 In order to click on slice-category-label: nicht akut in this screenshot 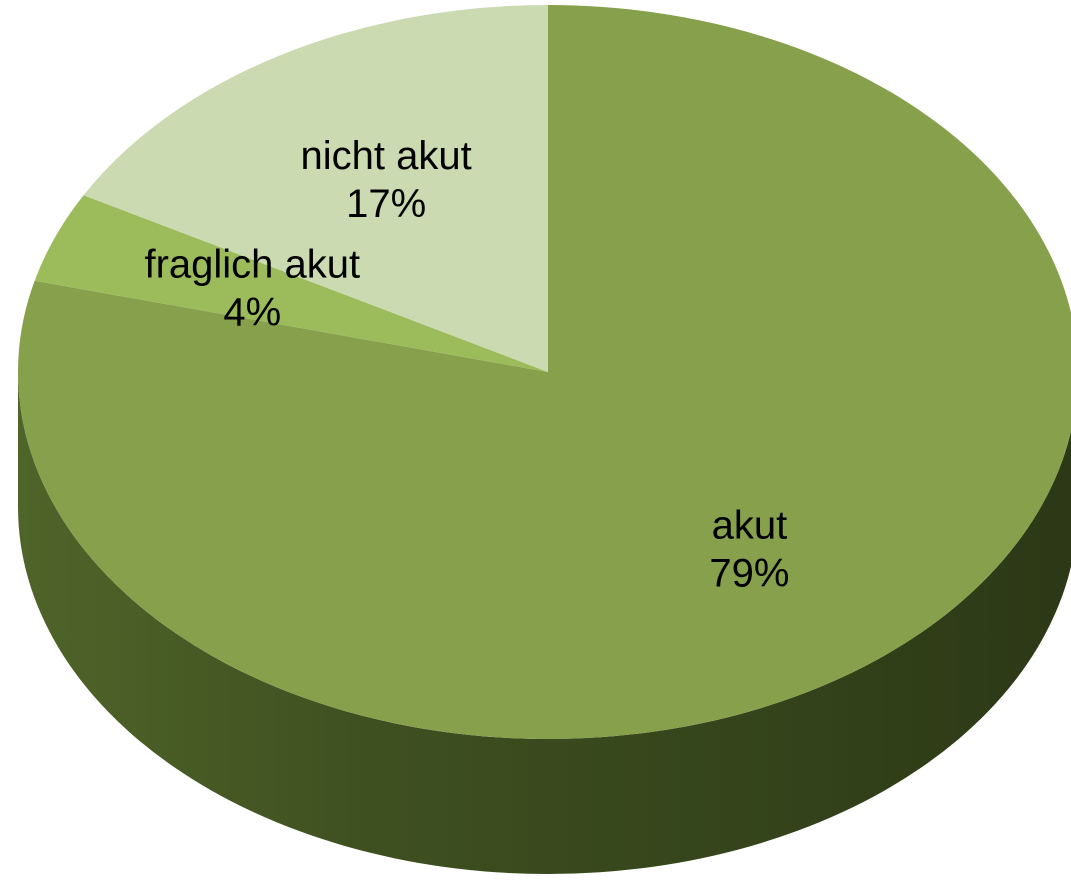, I will do `click(386, 156)`.